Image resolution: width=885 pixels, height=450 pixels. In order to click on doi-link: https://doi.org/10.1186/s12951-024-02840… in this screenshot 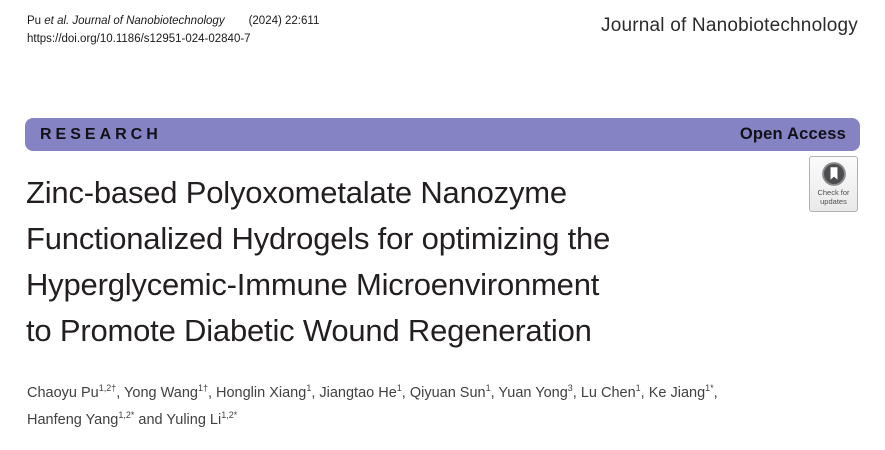, I will do `click(139, 39)`.